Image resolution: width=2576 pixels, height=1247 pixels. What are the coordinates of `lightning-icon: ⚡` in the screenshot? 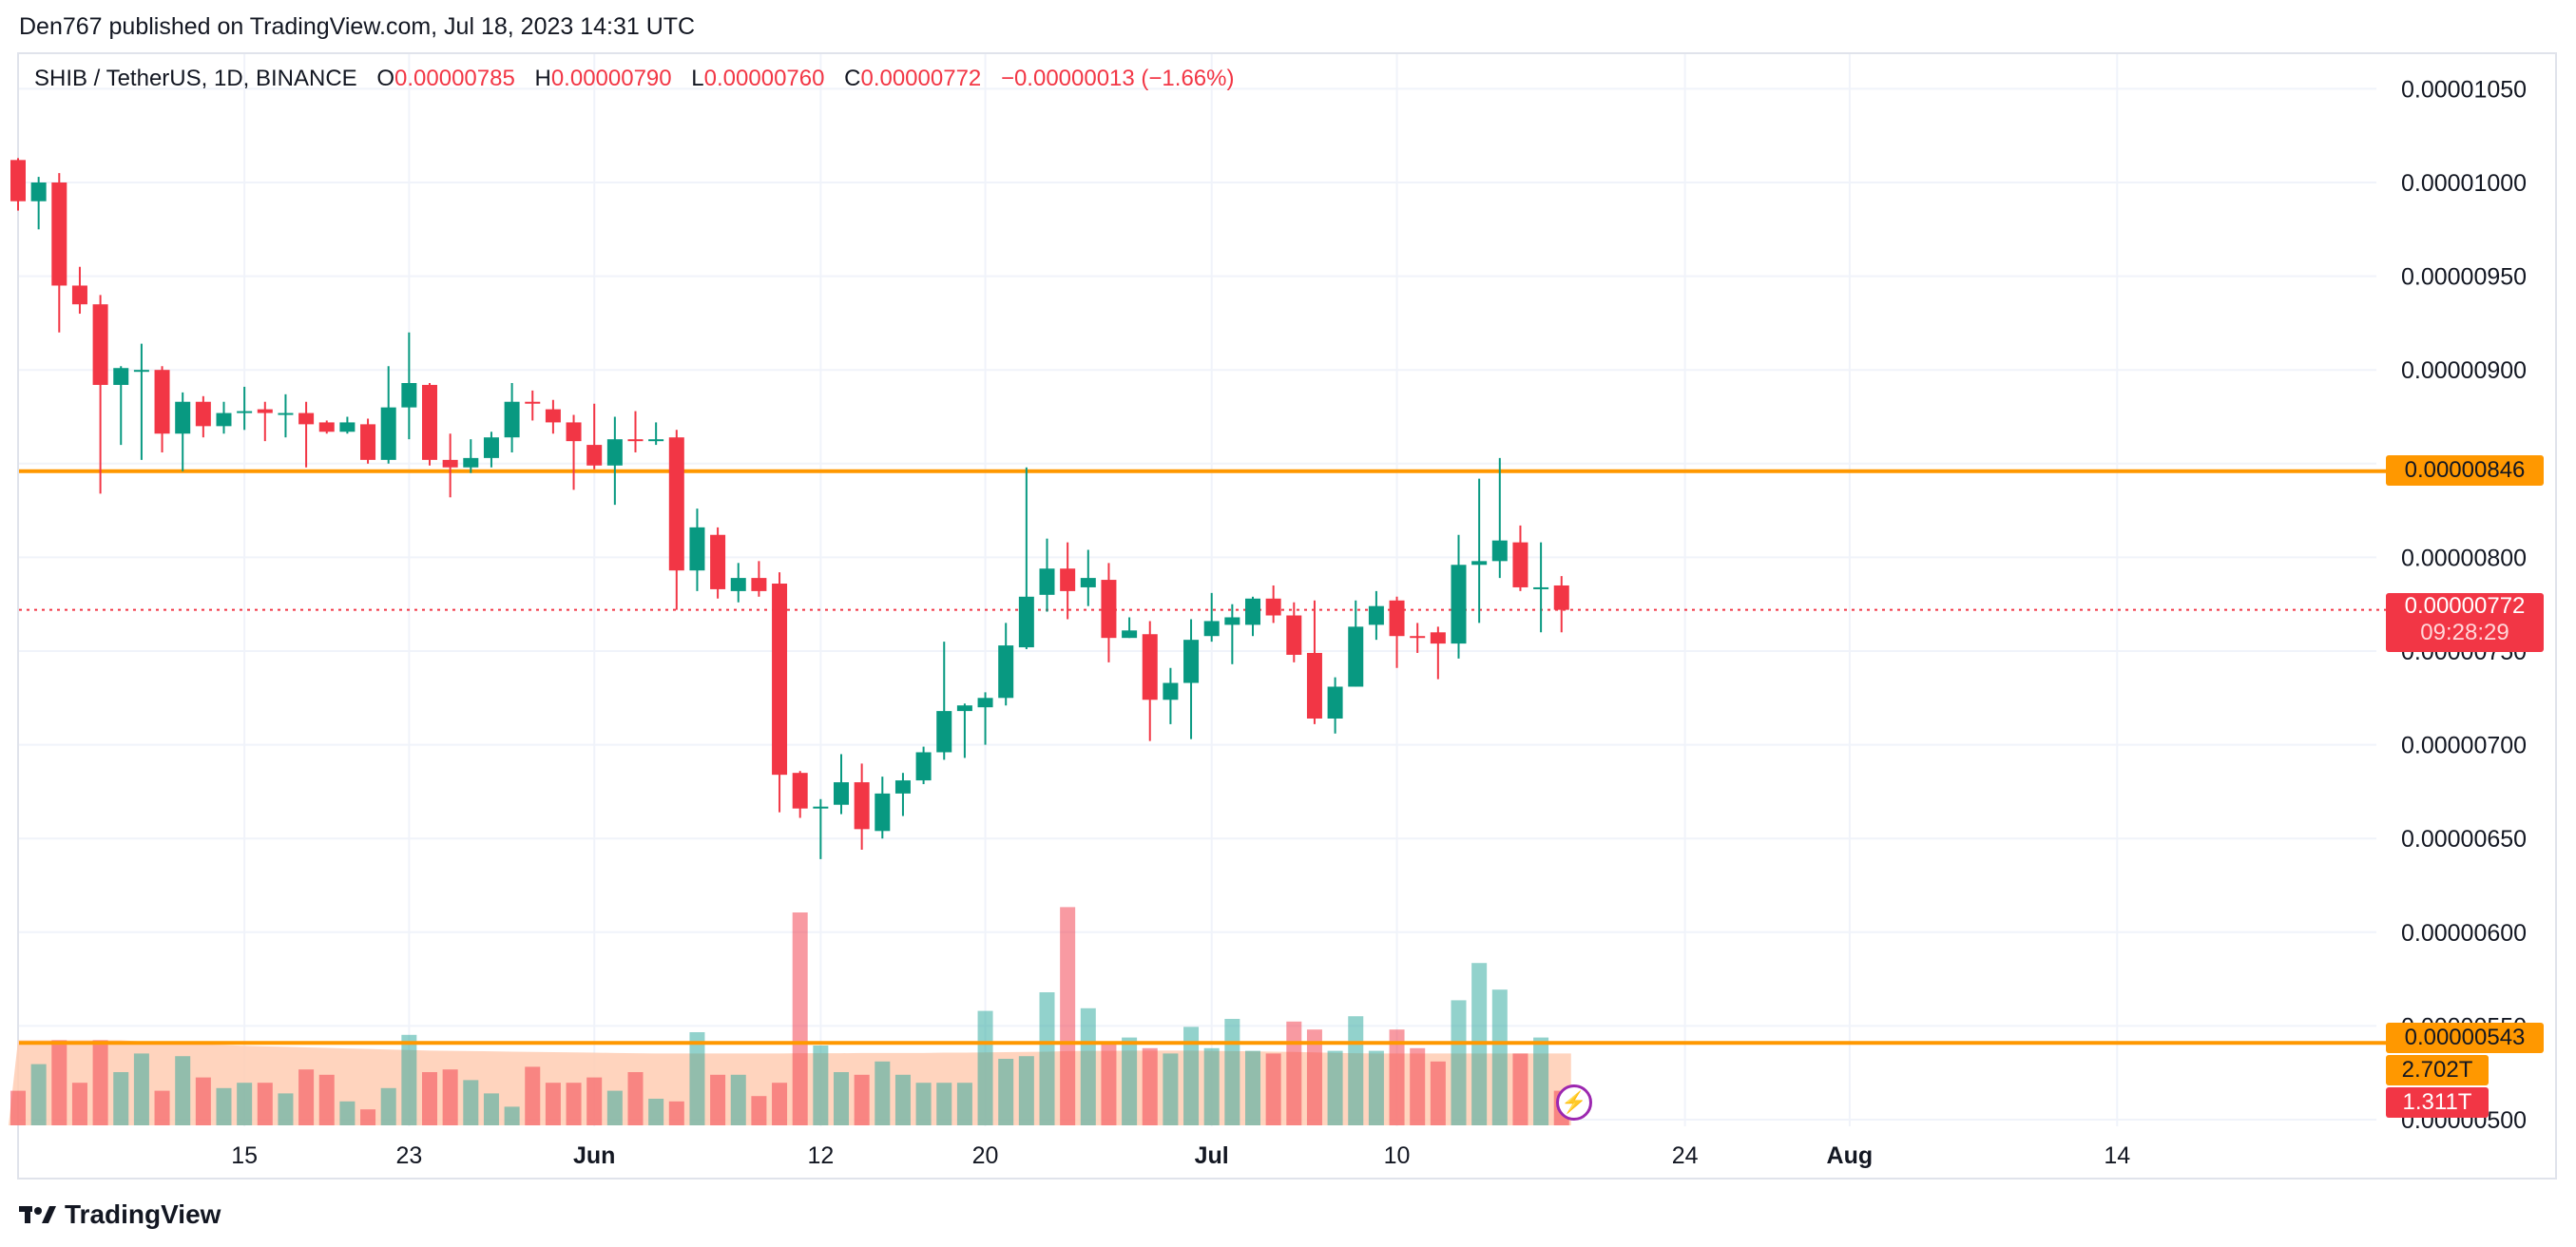 It's located at (1574, 1102).